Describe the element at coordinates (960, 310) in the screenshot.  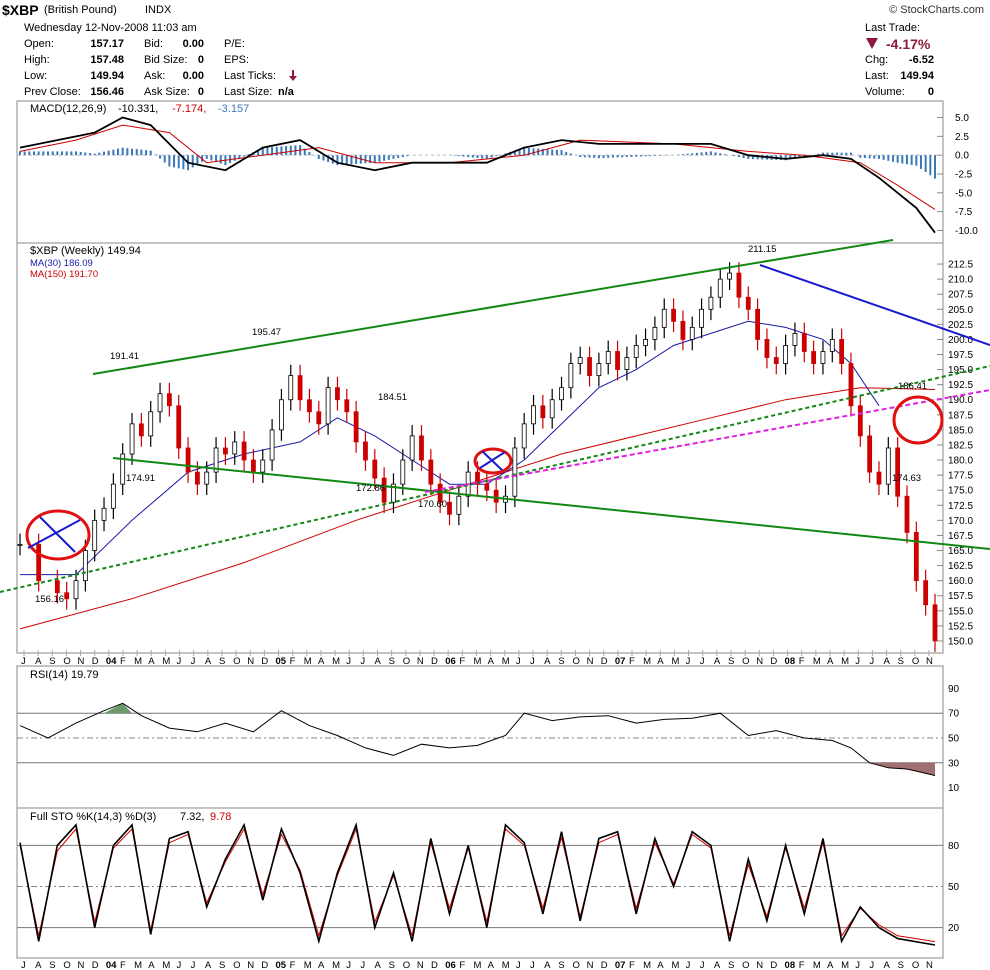
I see `price-y-tick-label: 205.0` at that location.